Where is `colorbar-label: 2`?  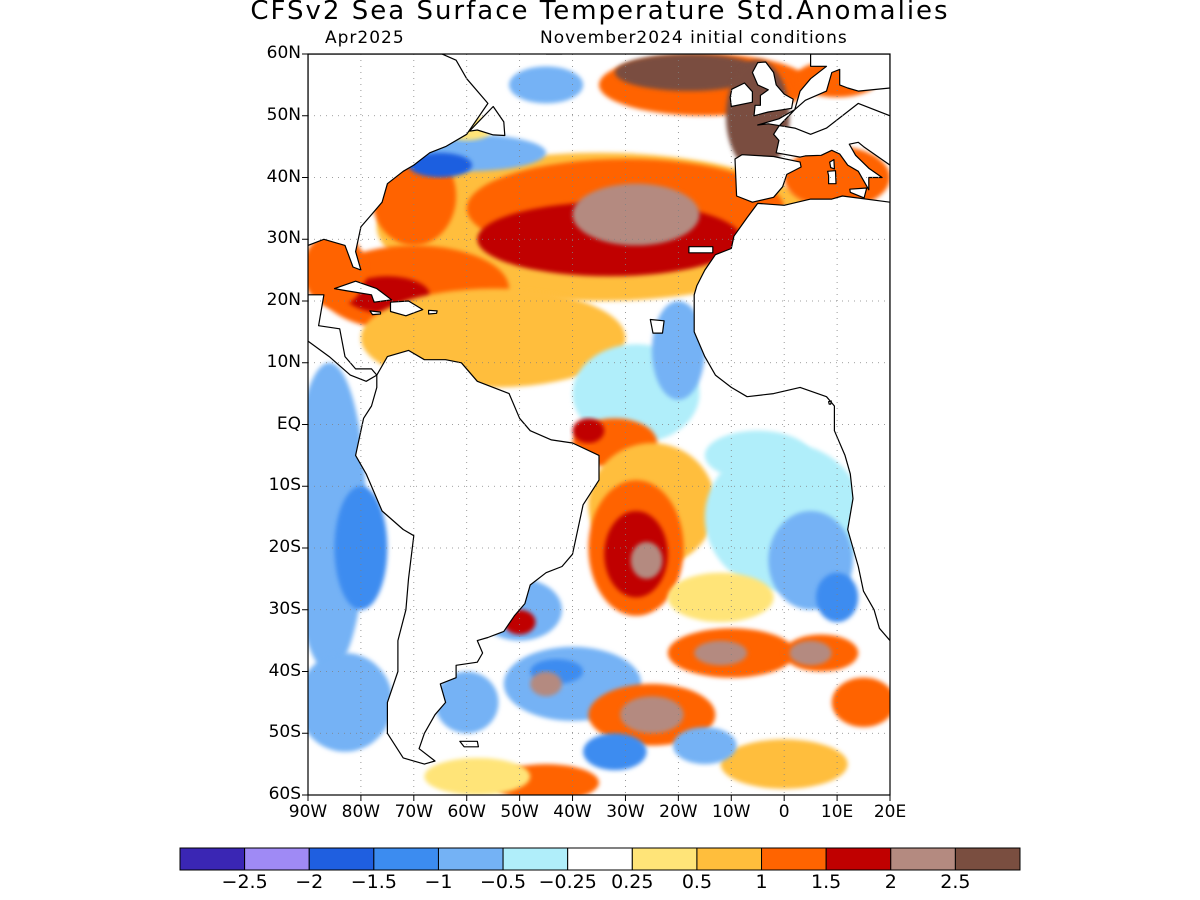
colorbar-label: 2 is located at coordinates (890, 882).